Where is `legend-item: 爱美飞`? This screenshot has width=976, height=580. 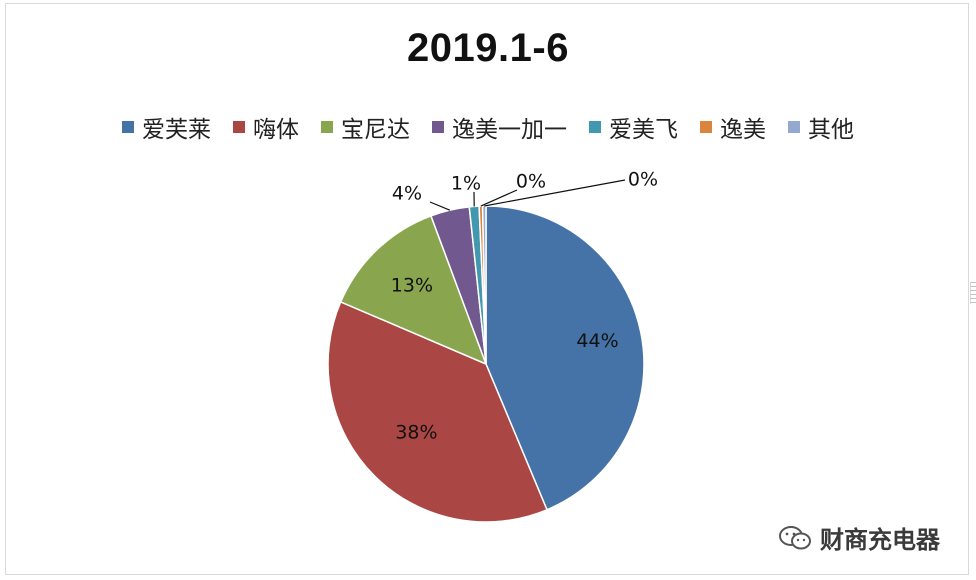
legend-item: 爱美飞 is located at coordinates (633, 127).